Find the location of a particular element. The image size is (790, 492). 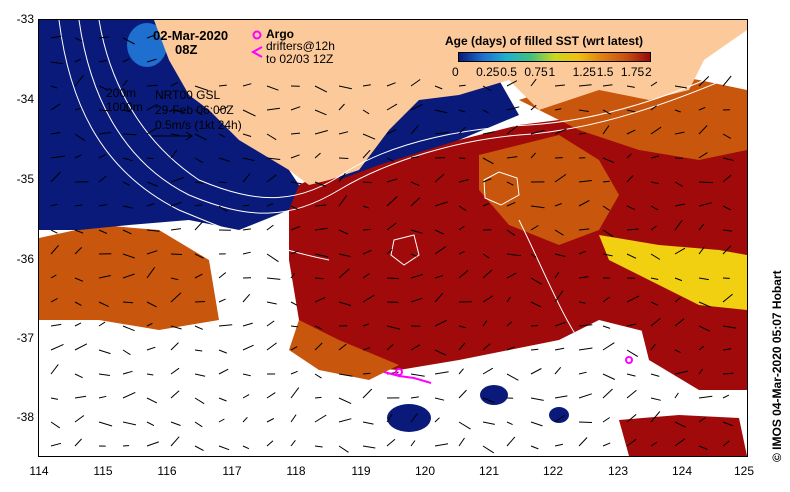

velocity-scale-label: 0.5m/s (1kt 24h) is located at coordinates (198, 125).